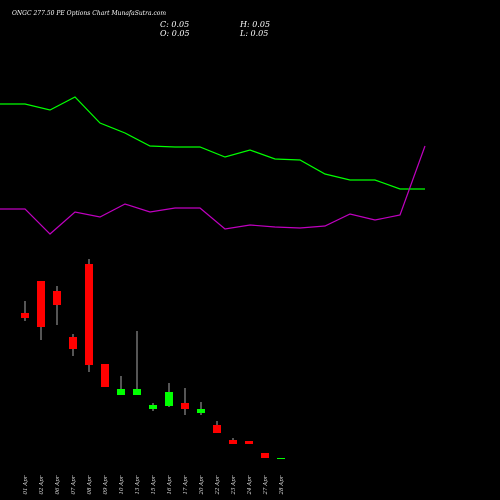 The width and height of the screenshot is (500, 500). I want to click on ohlc-low: L: 0.05, so click(253, 33).